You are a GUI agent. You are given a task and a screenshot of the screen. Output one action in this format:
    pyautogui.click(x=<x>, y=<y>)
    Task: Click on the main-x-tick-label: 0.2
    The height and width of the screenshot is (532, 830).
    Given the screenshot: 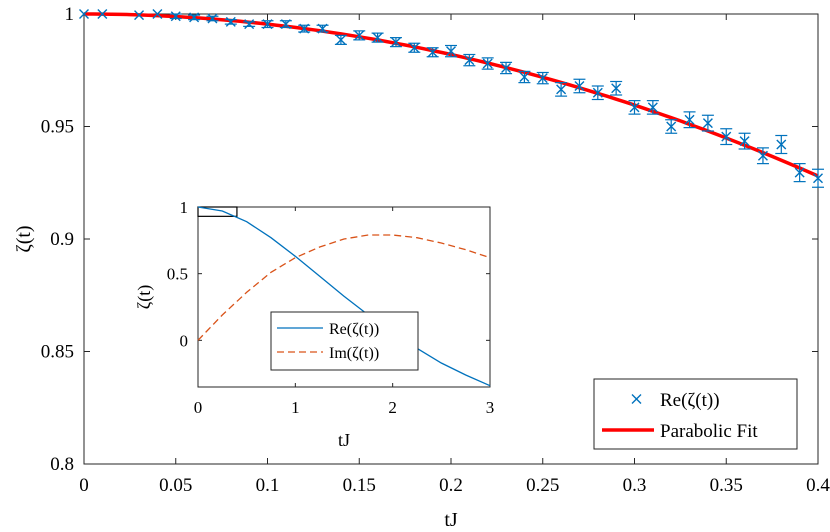 What is the action you would take?
    pyautogui.click(x=451, y=485)
    